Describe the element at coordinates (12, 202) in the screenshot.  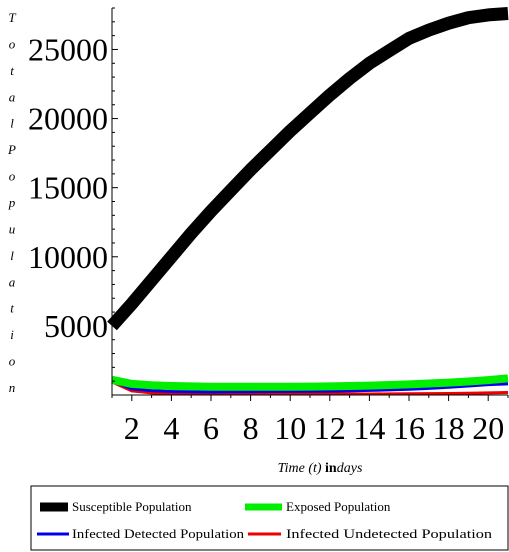
I see `y-axis-label-char: p` at that location.